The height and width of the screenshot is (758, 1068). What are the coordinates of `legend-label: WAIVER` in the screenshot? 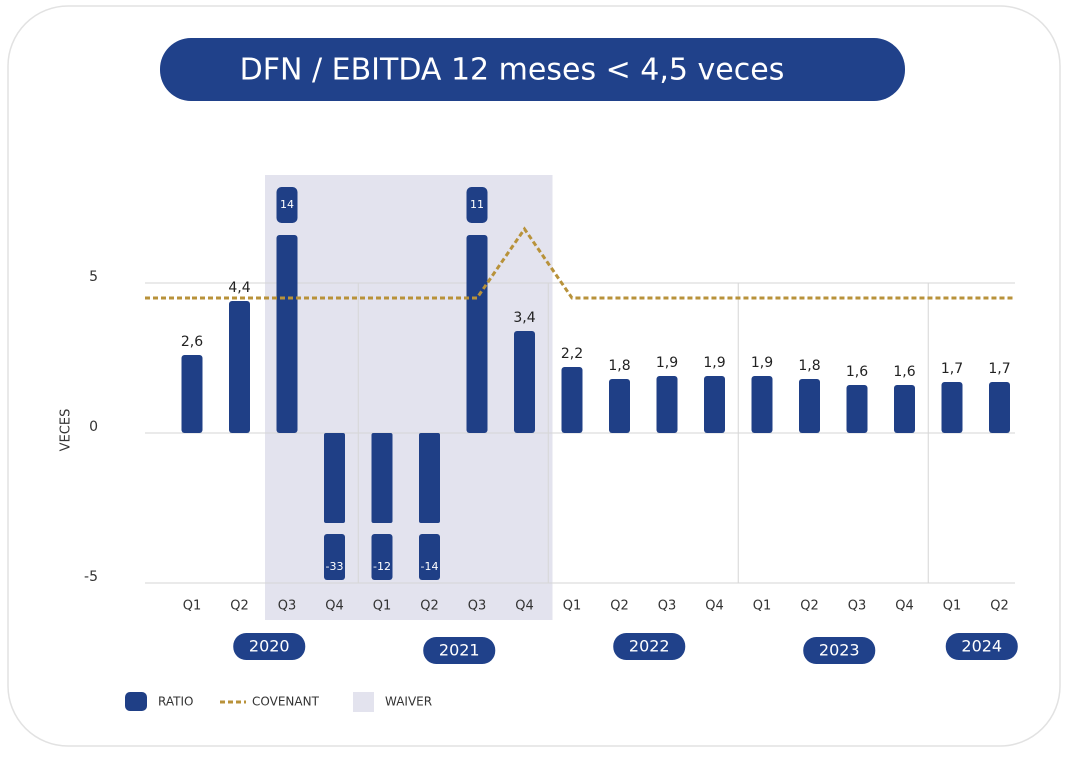 It's located at (408, 702).